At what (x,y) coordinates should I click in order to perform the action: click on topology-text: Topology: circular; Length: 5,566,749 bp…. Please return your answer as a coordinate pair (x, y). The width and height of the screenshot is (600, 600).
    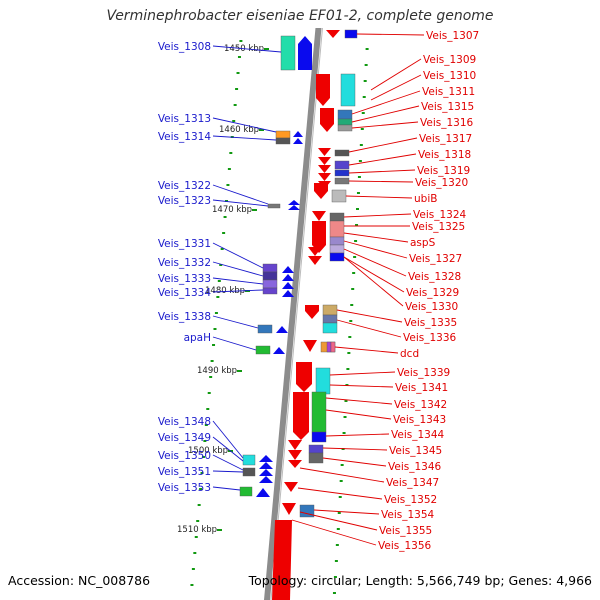
    Looking at the image, I should click on (420, 580).